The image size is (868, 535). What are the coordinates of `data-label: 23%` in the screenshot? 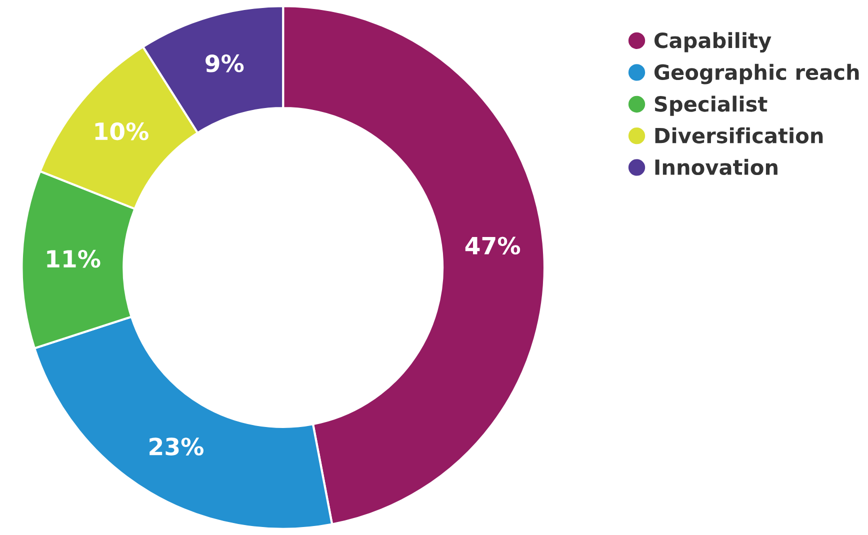 It's located at (177, 447).